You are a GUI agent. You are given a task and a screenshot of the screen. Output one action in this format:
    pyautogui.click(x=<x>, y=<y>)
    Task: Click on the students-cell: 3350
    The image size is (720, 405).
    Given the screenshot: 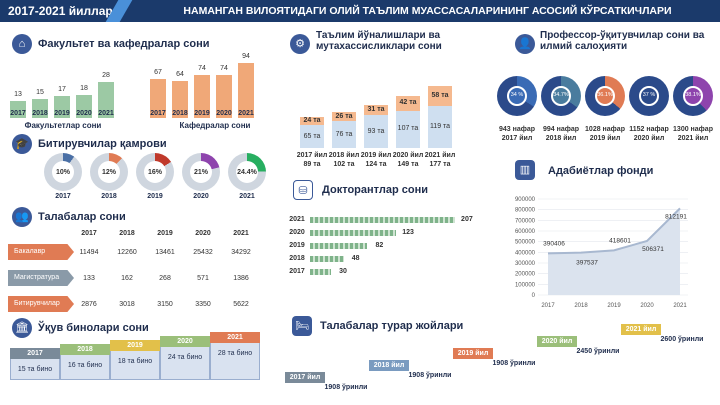 What is the action you would take?
    pyautogui.click(x=203, y=304)
    